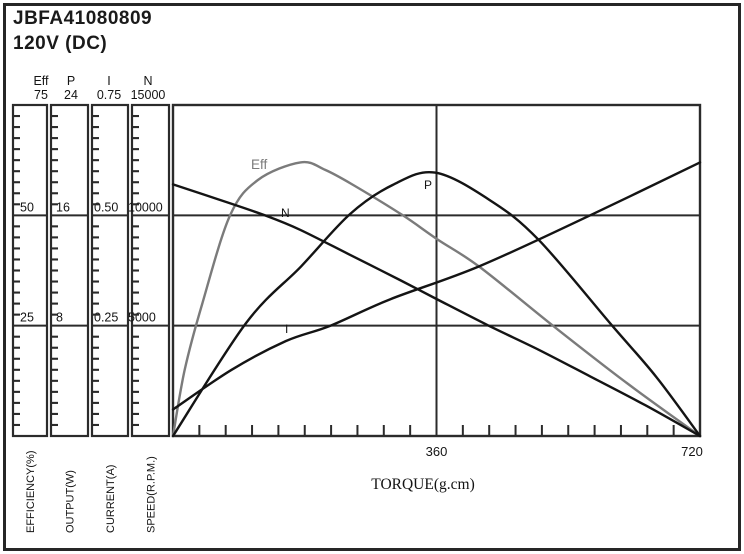 Image resolution: width=744 pixels, height=554 pixels. What do you see at coordinates (31, 492) in the screenshot?
I see `axis-unit-label: EFFICIENCY(%)` at bounding box center [31, 492].